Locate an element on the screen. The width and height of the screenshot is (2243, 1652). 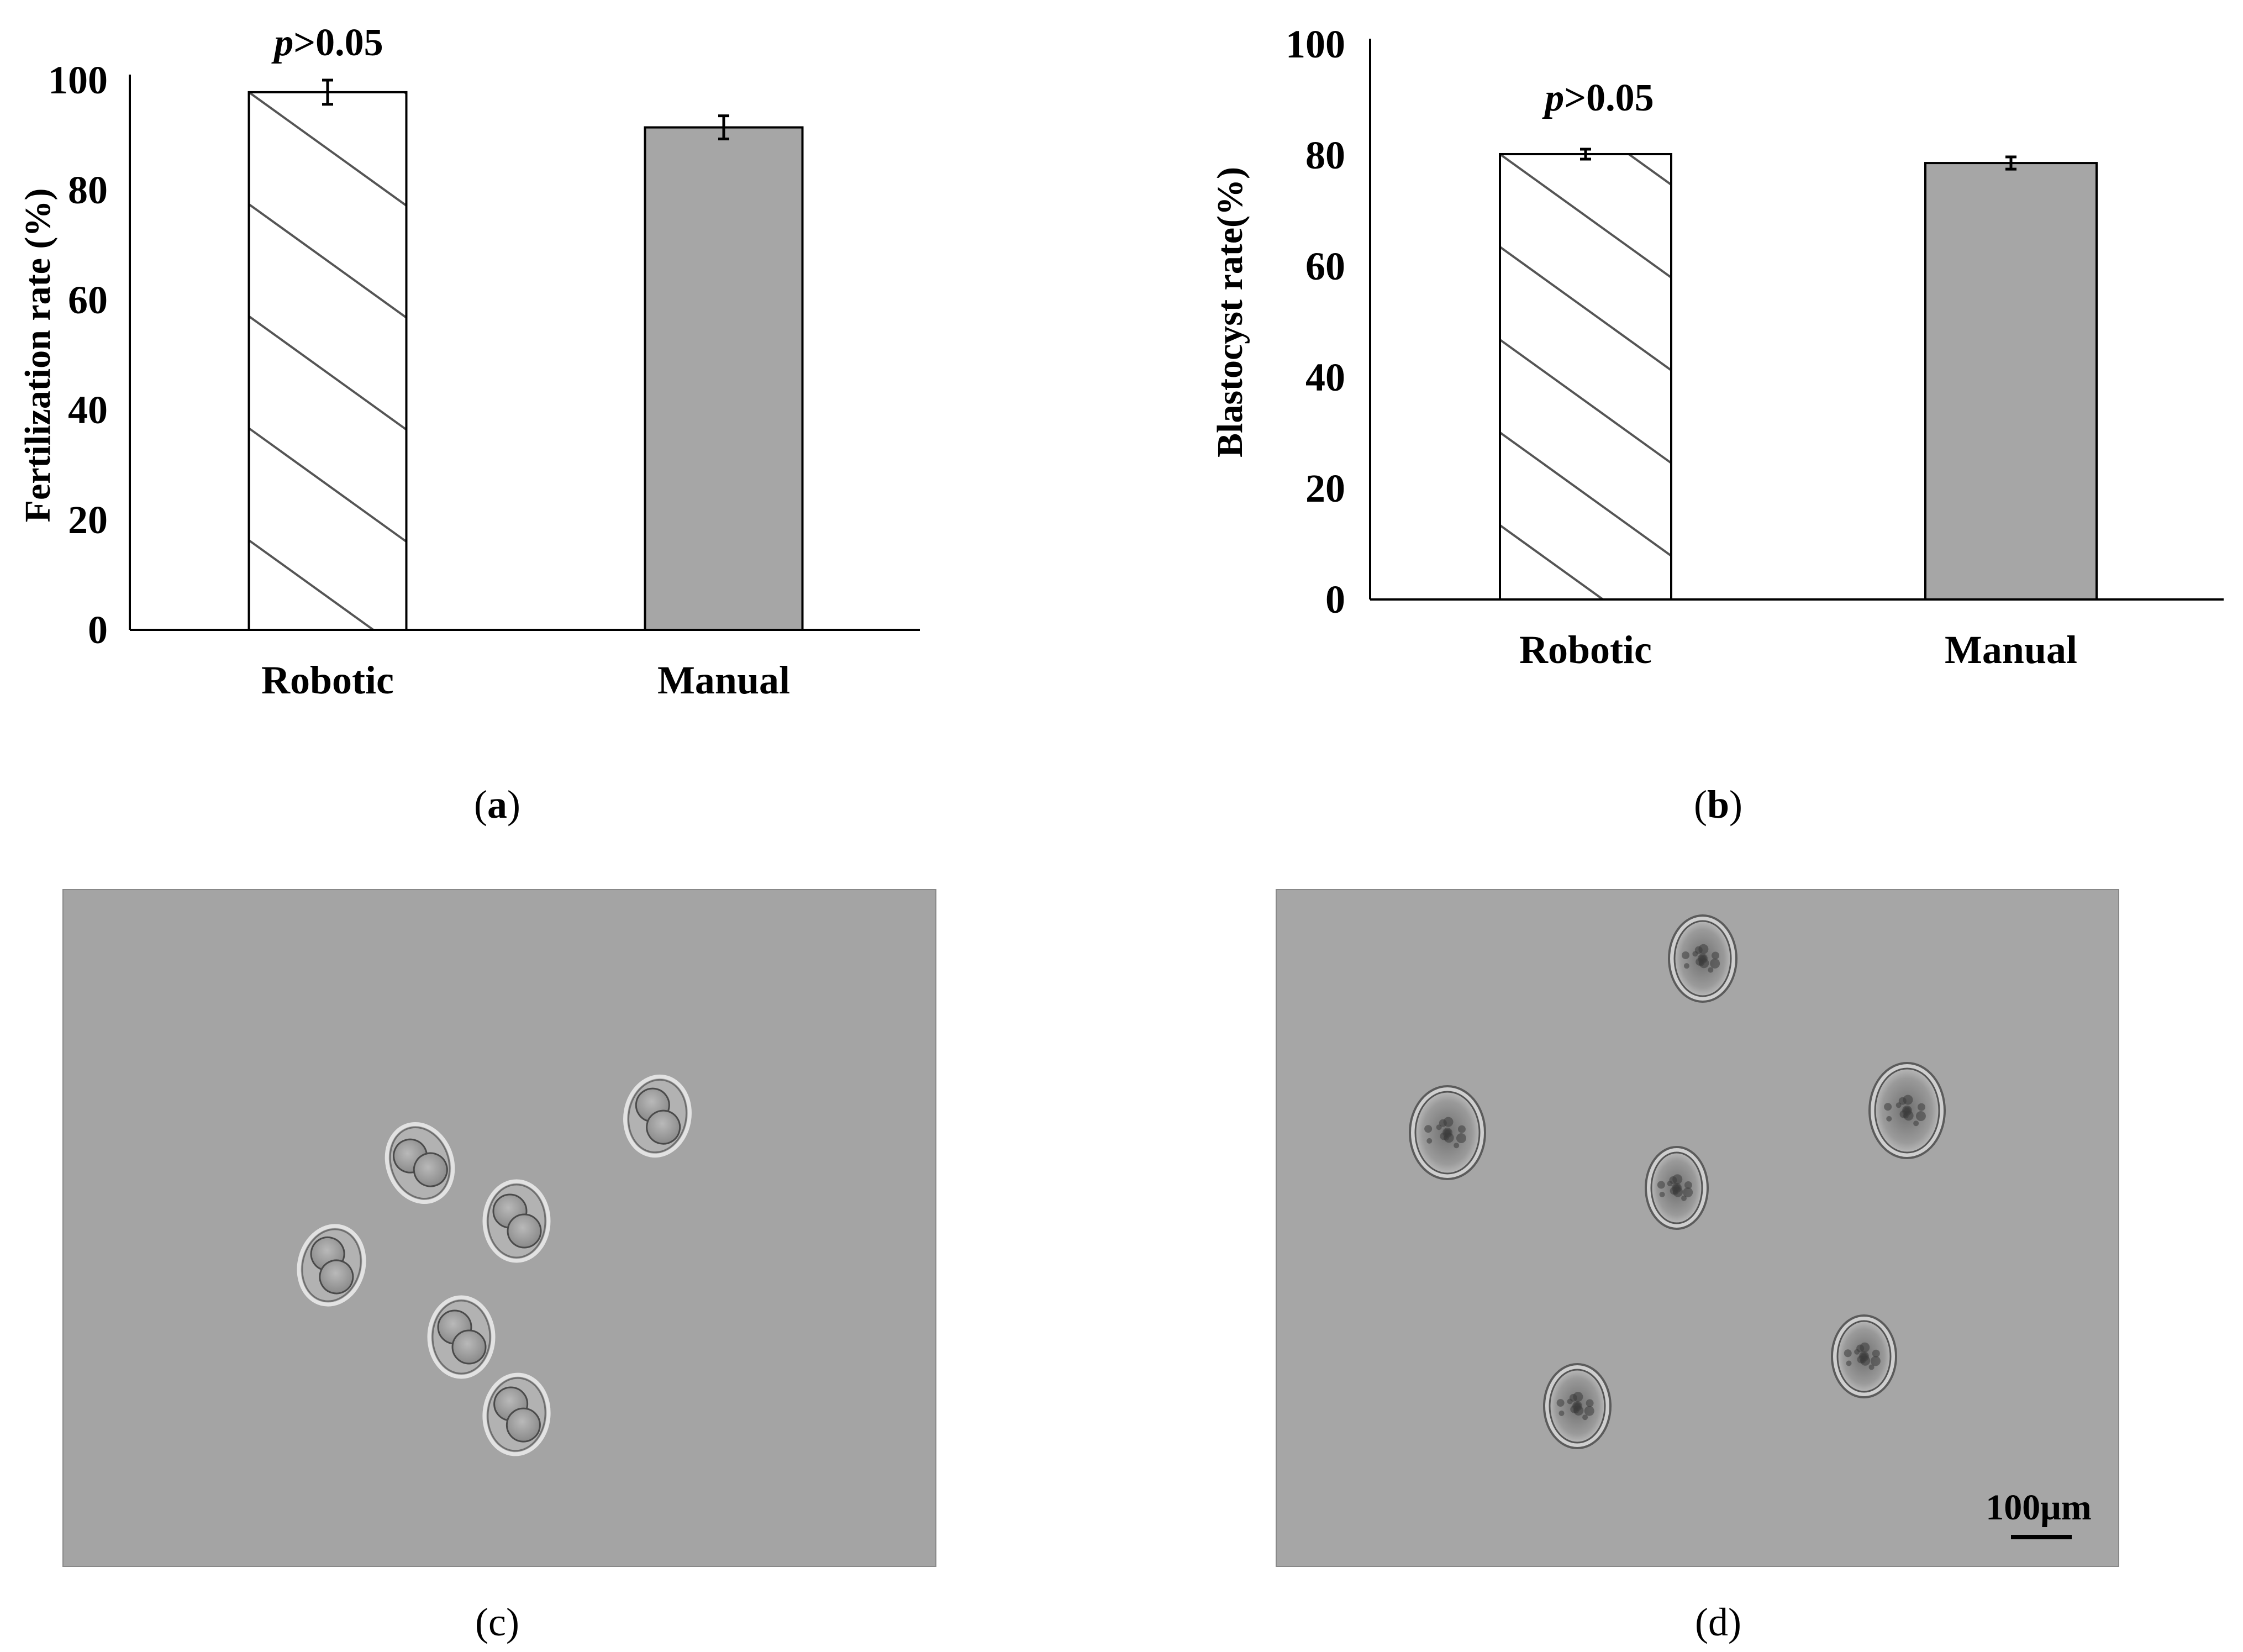
caption-c: (c) is located at coordinates (497, 1622).